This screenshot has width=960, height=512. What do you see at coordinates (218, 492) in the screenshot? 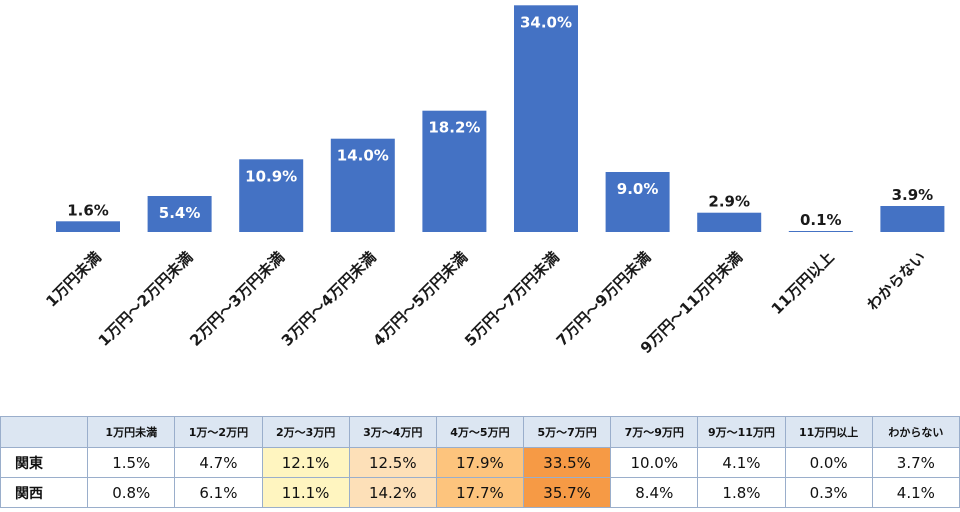
I see `table-cell: 6.1%` at bounding box center [218, 492].